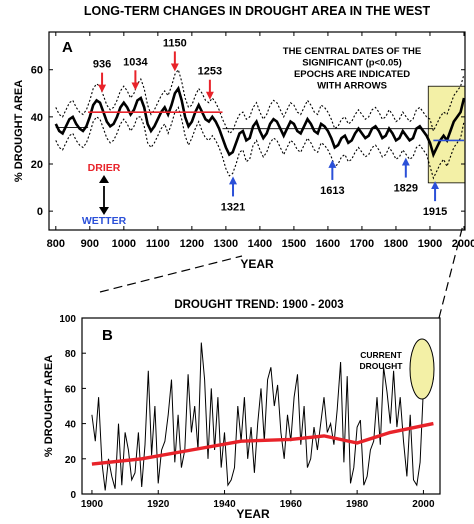  I want to click on x-tick-label: 900, so click(90, 244).